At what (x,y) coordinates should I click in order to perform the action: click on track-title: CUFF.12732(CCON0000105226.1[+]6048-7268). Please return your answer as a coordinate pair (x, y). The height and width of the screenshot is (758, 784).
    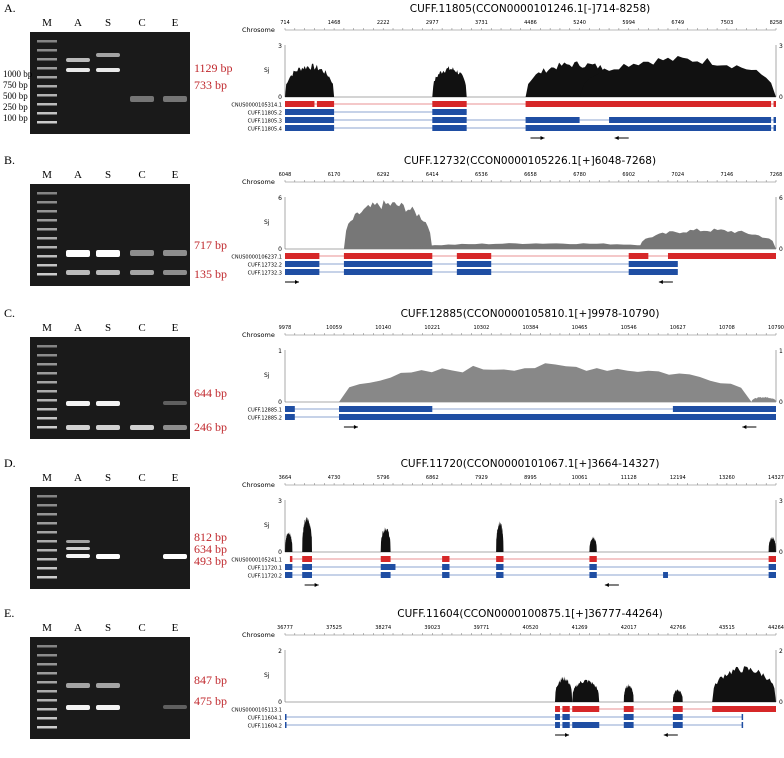
    Looking at the image, I should click on (530, 161).